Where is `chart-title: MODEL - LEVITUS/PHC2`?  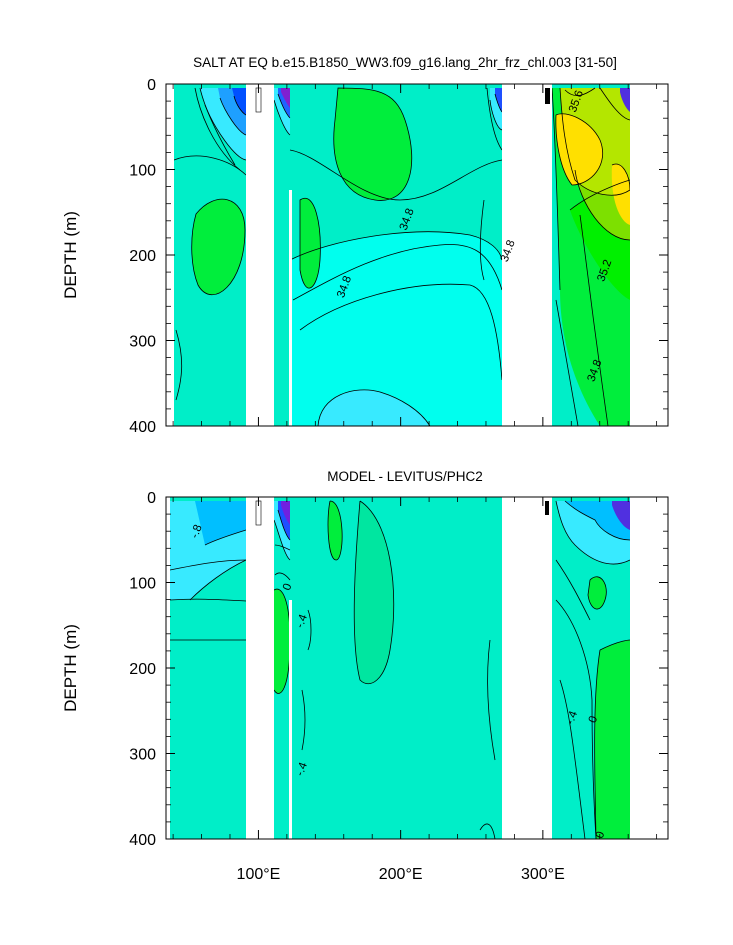
chart-title: MODEL - LEVITUS/PHC2 is located at coordinates (405, 476).